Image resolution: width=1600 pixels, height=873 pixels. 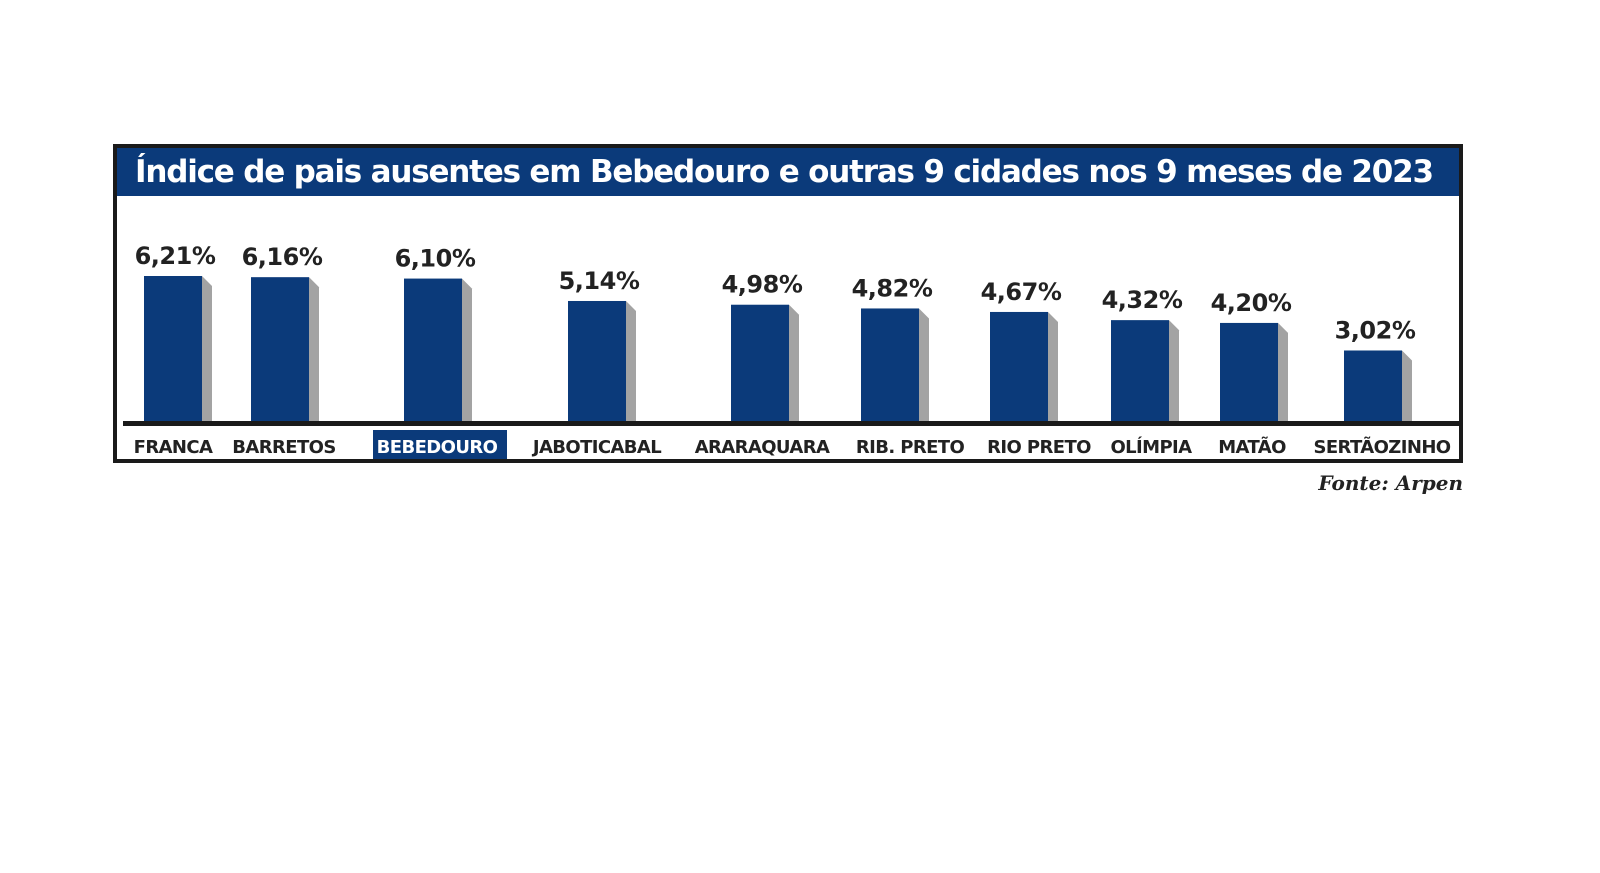 What do you see at coordinates (1373, 385) in the screenshot?
I see `bar-sertaozinho` at bounding box center [1373, 385].